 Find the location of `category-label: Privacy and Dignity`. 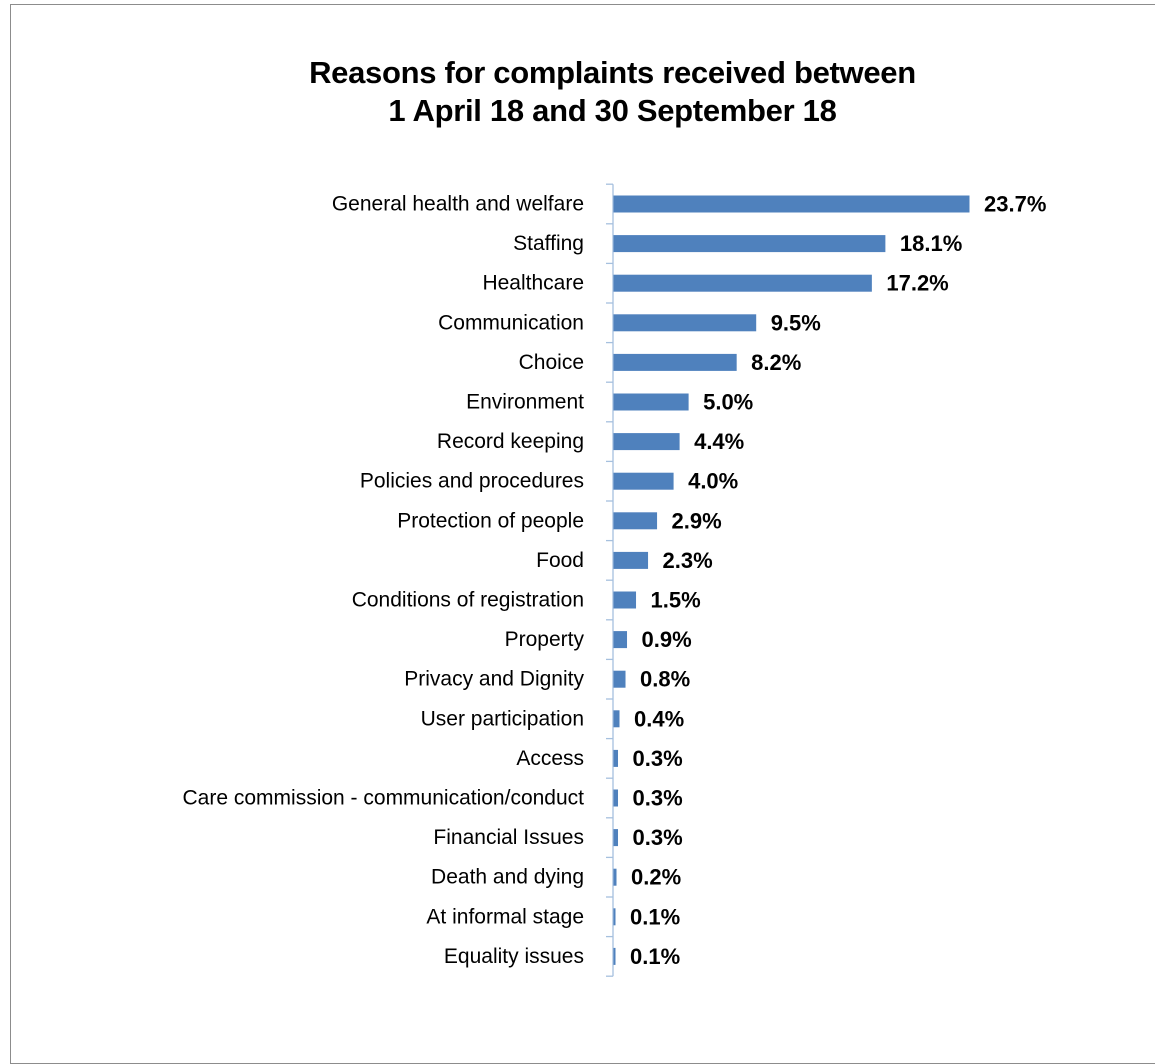

category-label: Privacy and Dignity is located at coordinates (494, 679).